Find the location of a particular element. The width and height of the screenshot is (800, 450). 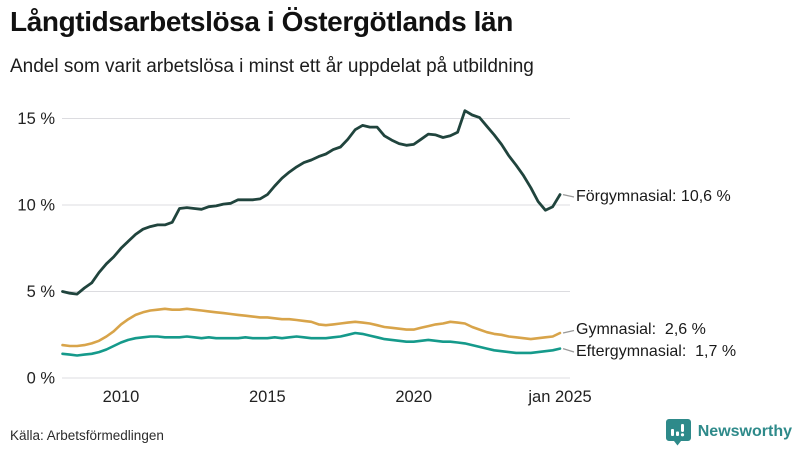

series-line-gymnasial is located at coordinates (311, 327).